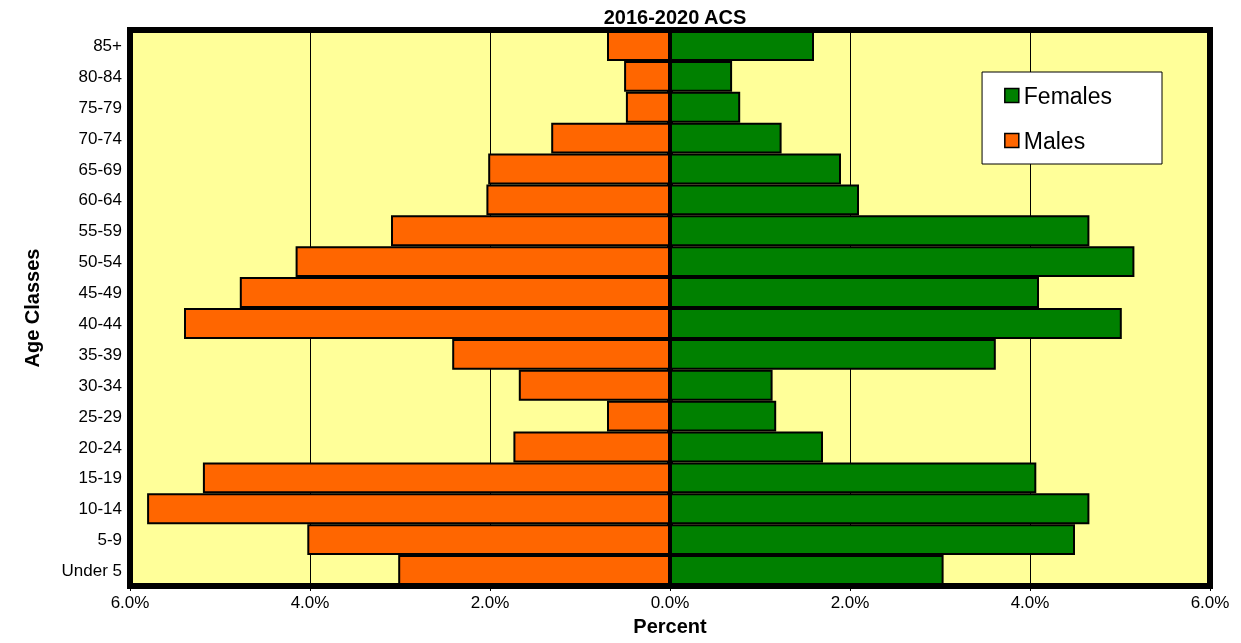 This screenshot has height=643, width=1241. Describe the element at coordinates (100, 416) in the screenshot. I see `y-tick-label: 25-29` at that location.